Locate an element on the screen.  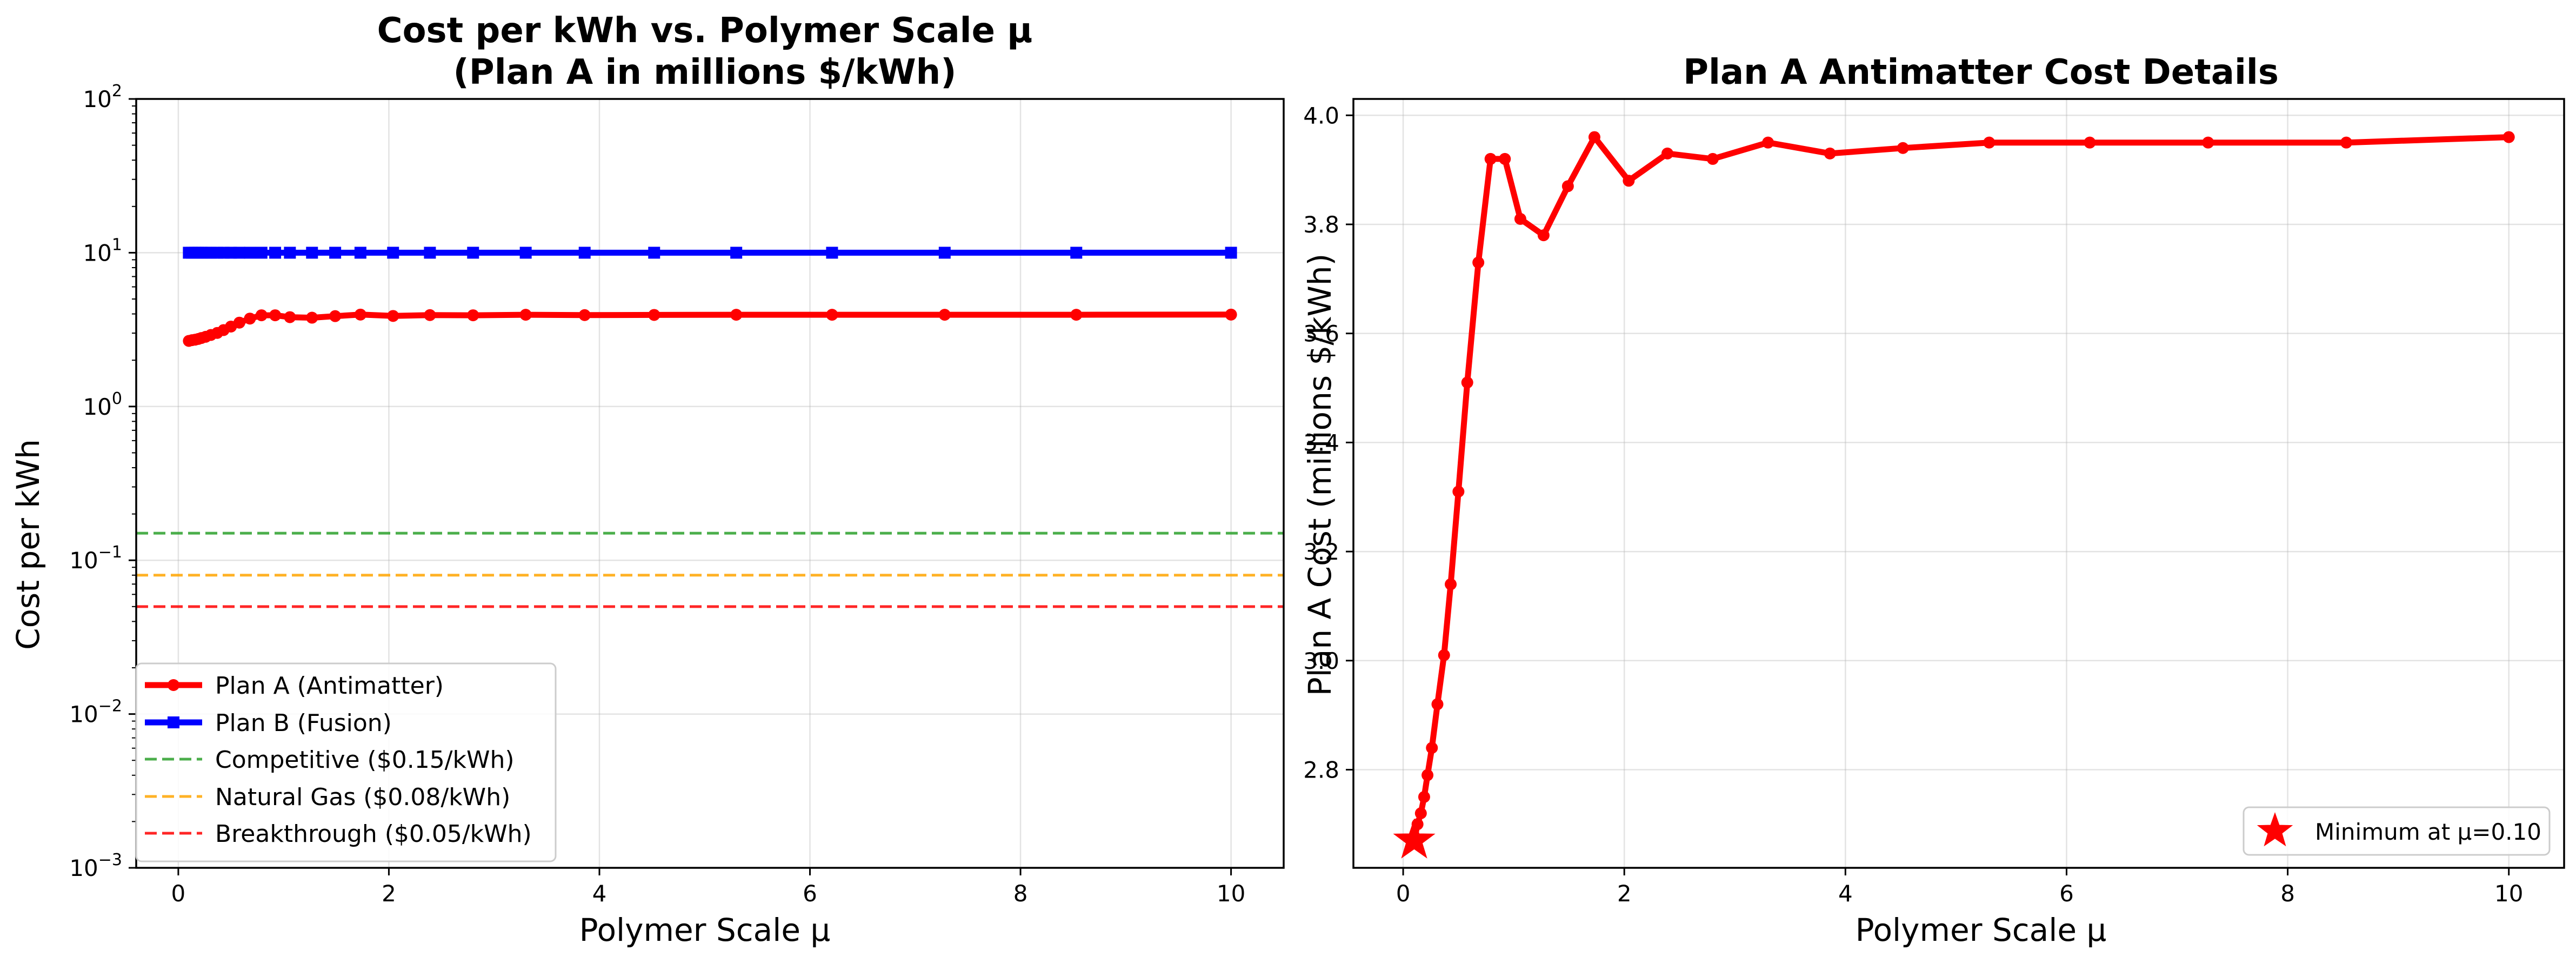
left-x-tick-label: 4 is located at coordinates (599, 893).